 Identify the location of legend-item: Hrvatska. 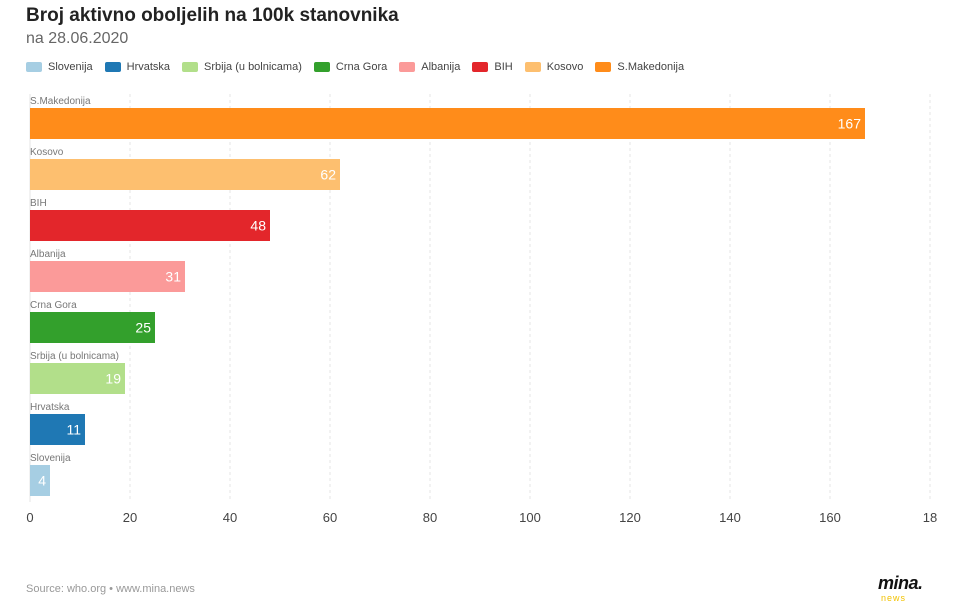
(137, 67).